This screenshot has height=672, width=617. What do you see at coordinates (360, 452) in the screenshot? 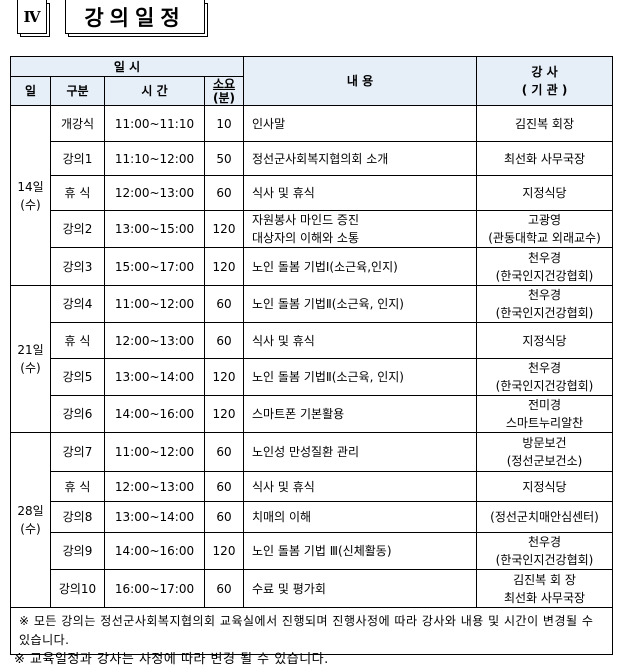
I see `content-cell: 노인성 만성질환 관리` at bounding box center [360, 452].